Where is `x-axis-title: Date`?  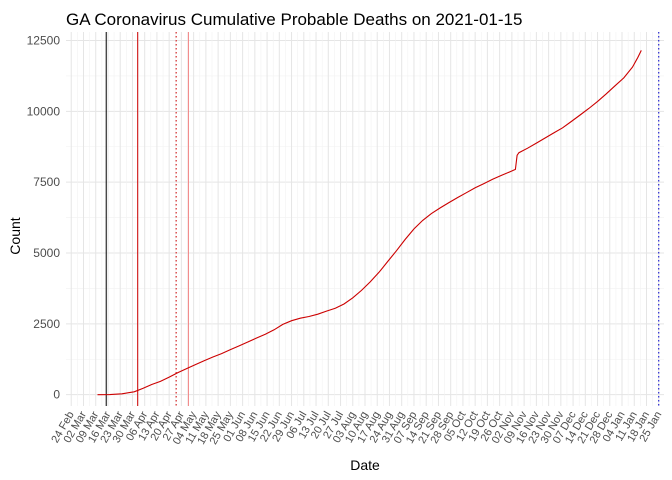 x-axis-title: Date is located at coordinates (365, 465).